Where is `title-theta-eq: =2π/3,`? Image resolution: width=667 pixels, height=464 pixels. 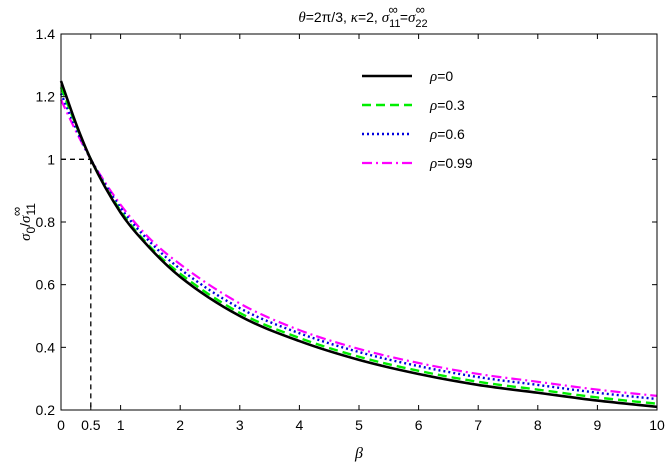
title-theta-eq: =2π/3, is located at coordinates (328, 17).